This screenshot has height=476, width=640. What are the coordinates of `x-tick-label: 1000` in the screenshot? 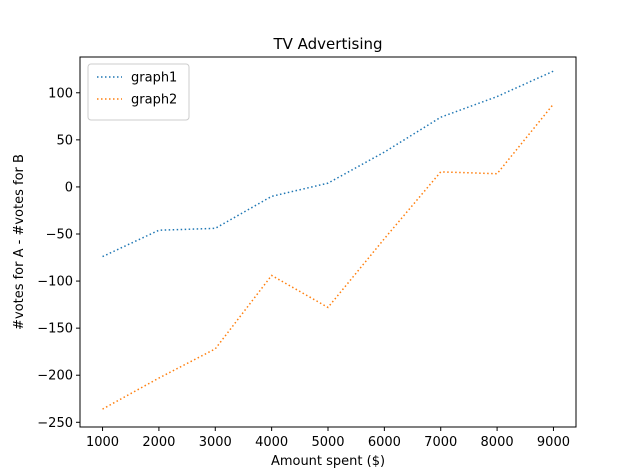 It's located at (102, 442).